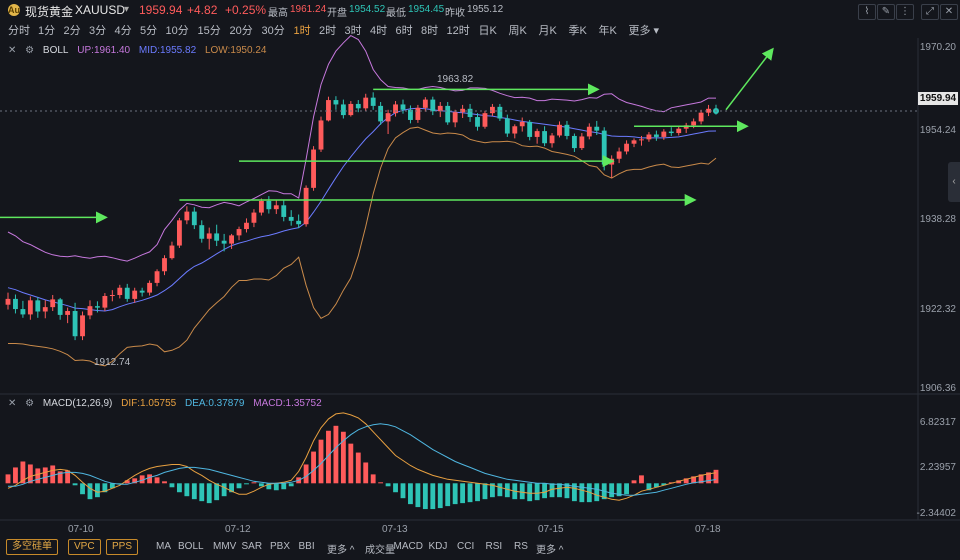 The width and height of the screenshot is (960, 560). Describe the element at coordinates (749, 79) in the screenshot. I see `breakout-arrow` at that location.